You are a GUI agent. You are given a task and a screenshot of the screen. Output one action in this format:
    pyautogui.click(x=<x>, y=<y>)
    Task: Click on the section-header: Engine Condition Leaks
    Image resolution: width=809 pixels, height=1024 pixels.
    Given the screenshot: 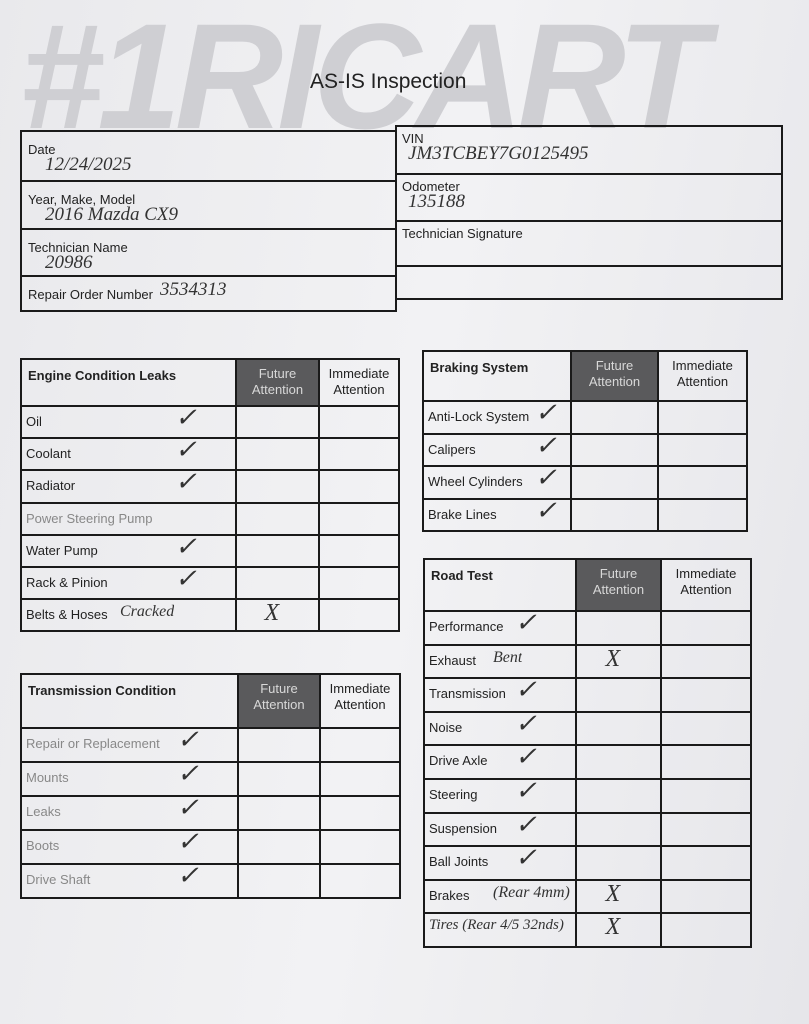 What is the action you would take?
    pyautogui.click(x=128, y=382)
    